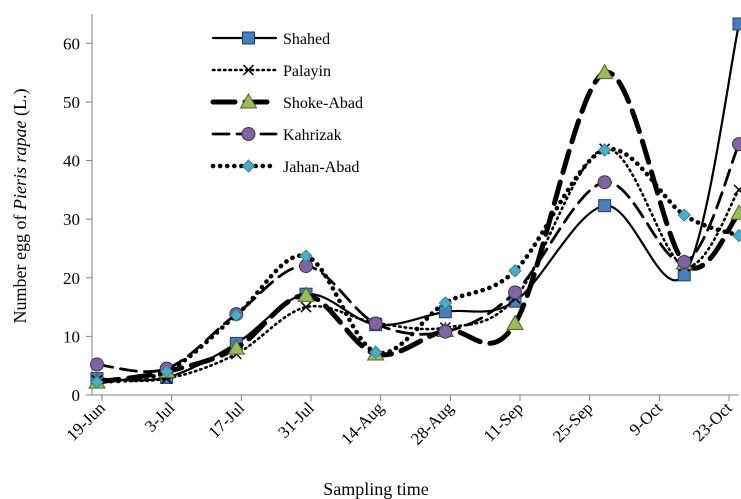 Image resolution: width=741 pixels, height=499 pixels. I want to click on y-tick-label: 30, so click(71, 219).